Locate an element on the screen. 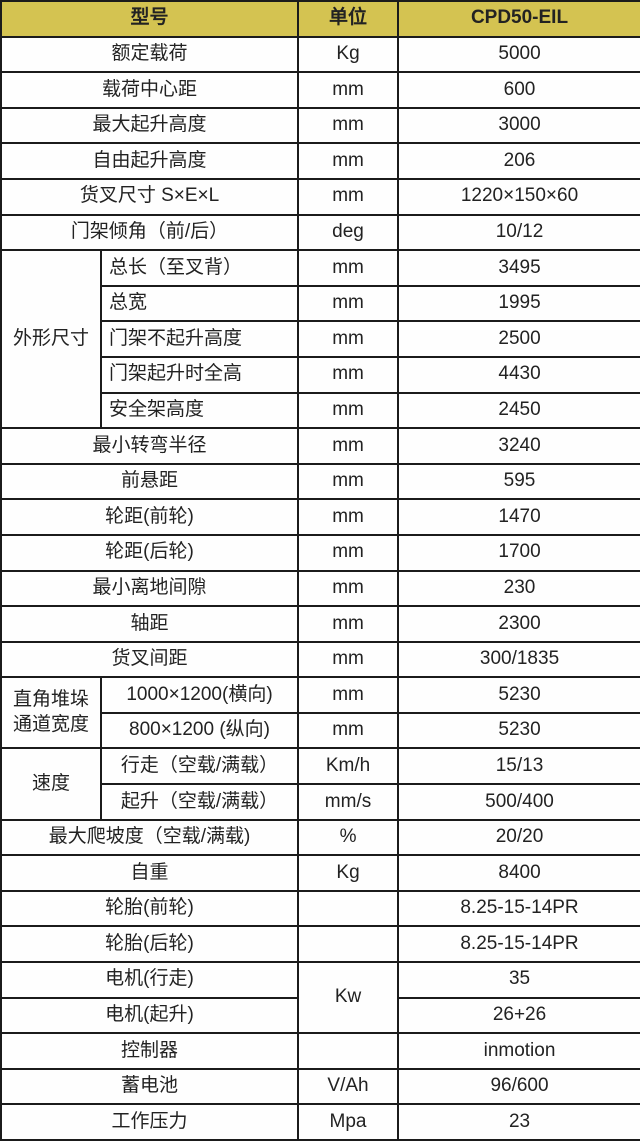 The image size is (640, 1141). value-cell: 206 is located at coordinates (518, 161).